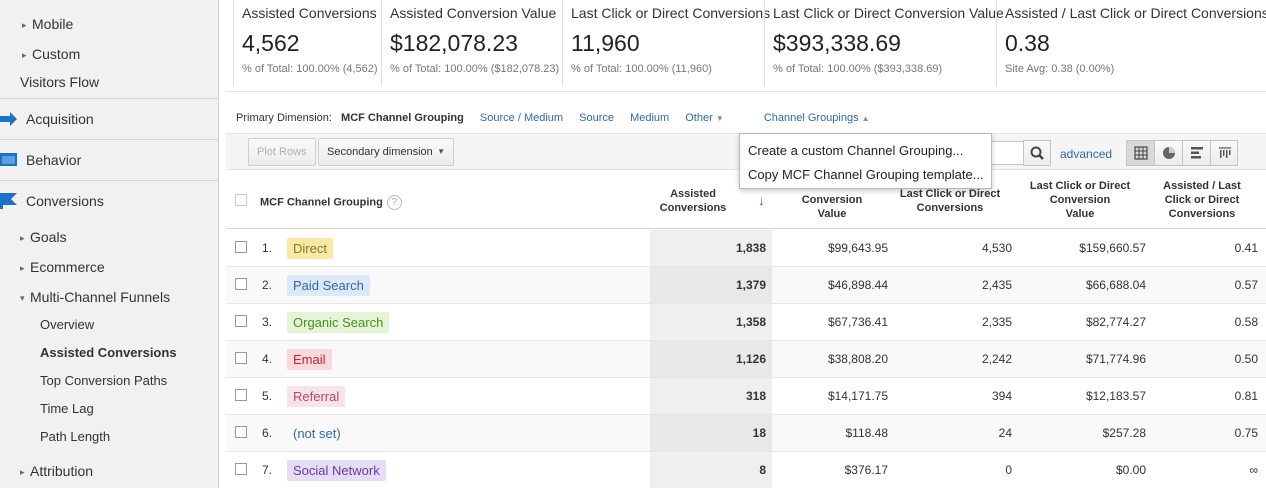 Image resolution: width=1266 pixels, height=488 pixels. What do you see at coordinates (699, 118) in the screenshot?
I see `dimension-option-other: Other` at bounding box center [699, 118].